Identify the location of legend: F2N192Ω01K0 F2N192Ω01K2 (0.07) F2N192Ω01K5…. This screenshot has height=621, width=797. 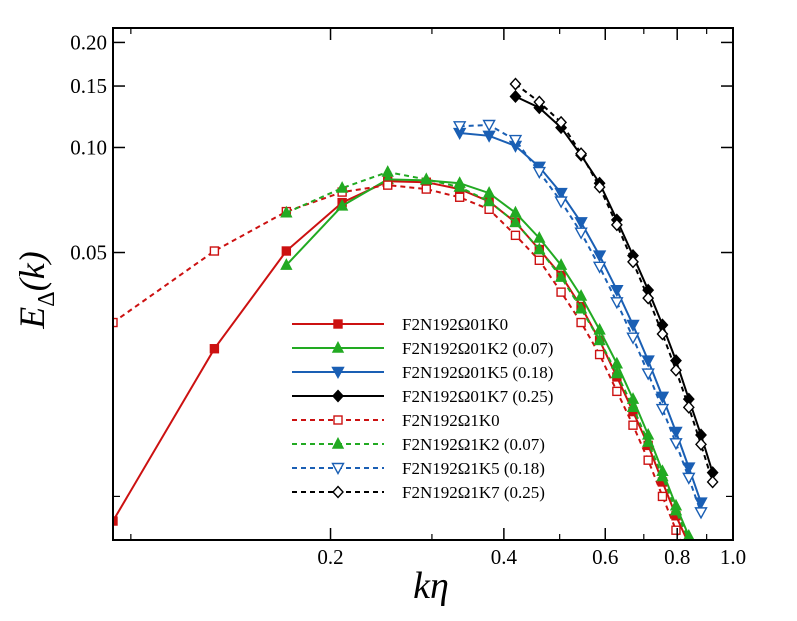
(422, 408).